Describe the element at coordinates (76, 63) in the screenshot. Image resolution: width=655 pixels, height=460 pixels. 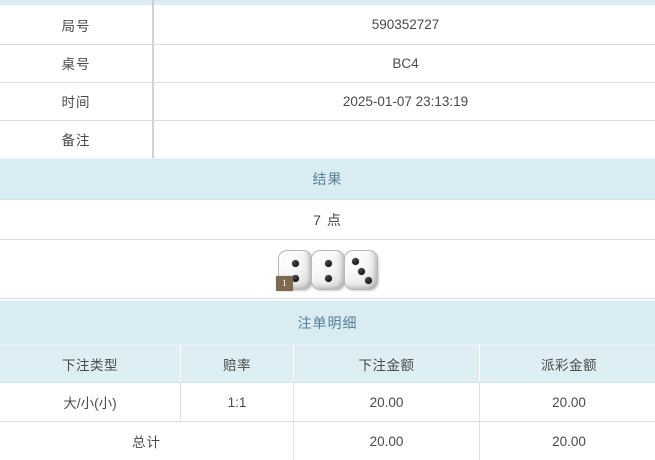
I see `info-label-table-no: 桌号` at that location.